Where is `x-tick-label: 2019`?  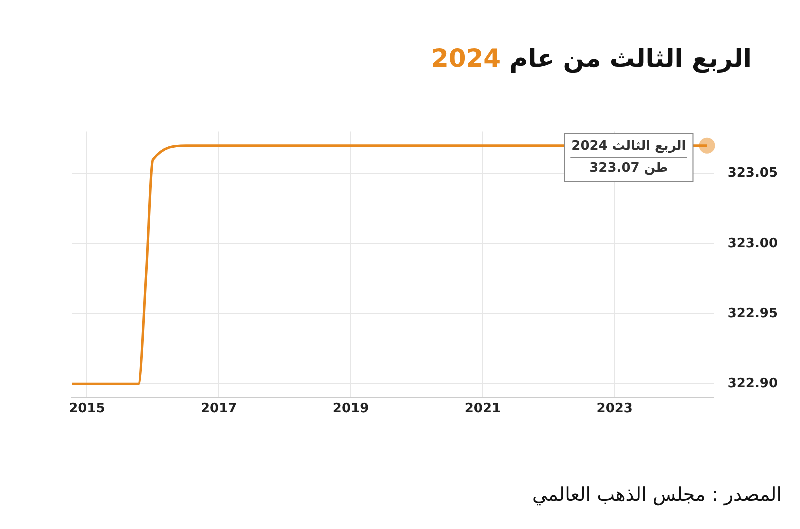 x-tick-label: 2019 is located at coordinates (351, 408).